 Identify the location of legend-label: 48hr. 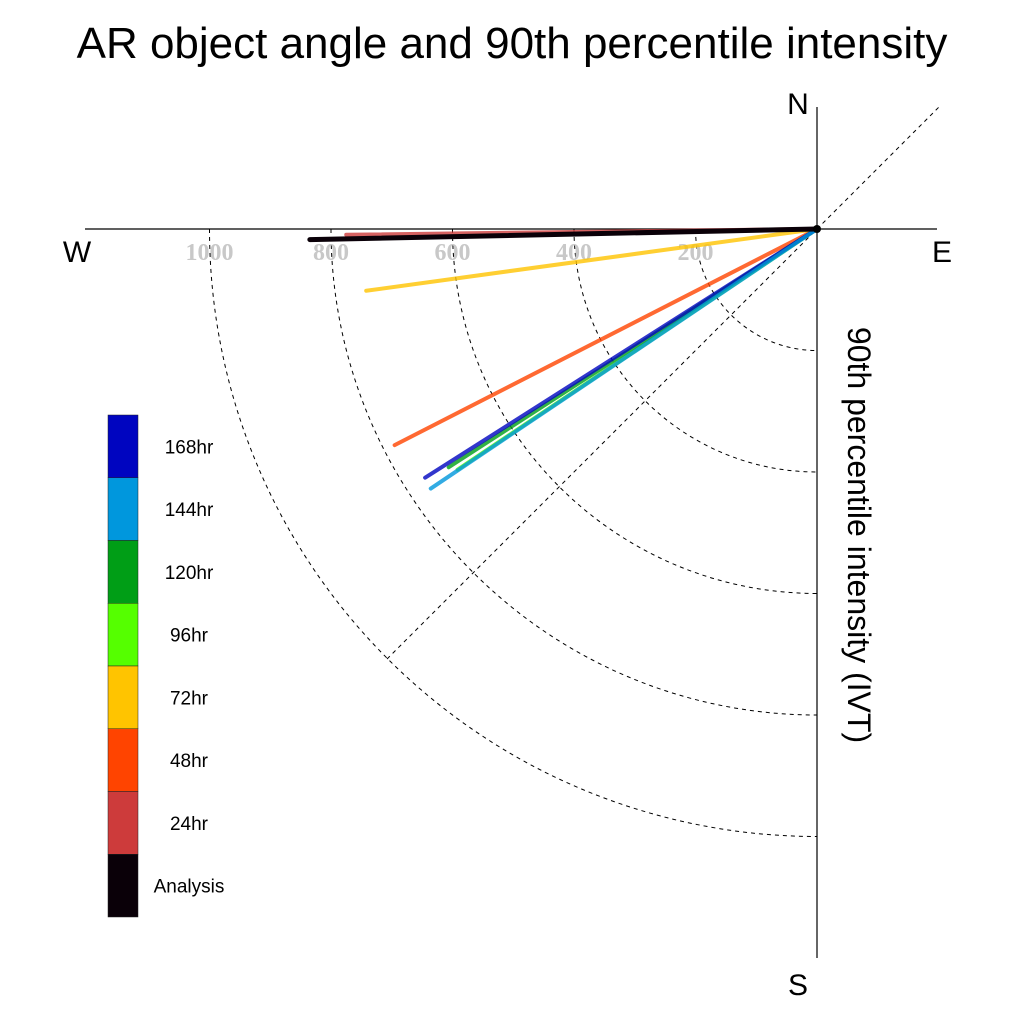
(189, 761).